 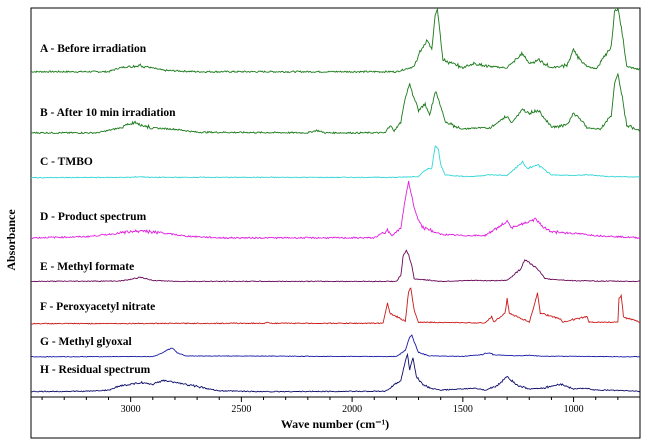 What do you see at coordinates (86, 342) in the screenshot?
I see `series-label-g: G - Methyl glyoxal` at bounding box center [86, 342].